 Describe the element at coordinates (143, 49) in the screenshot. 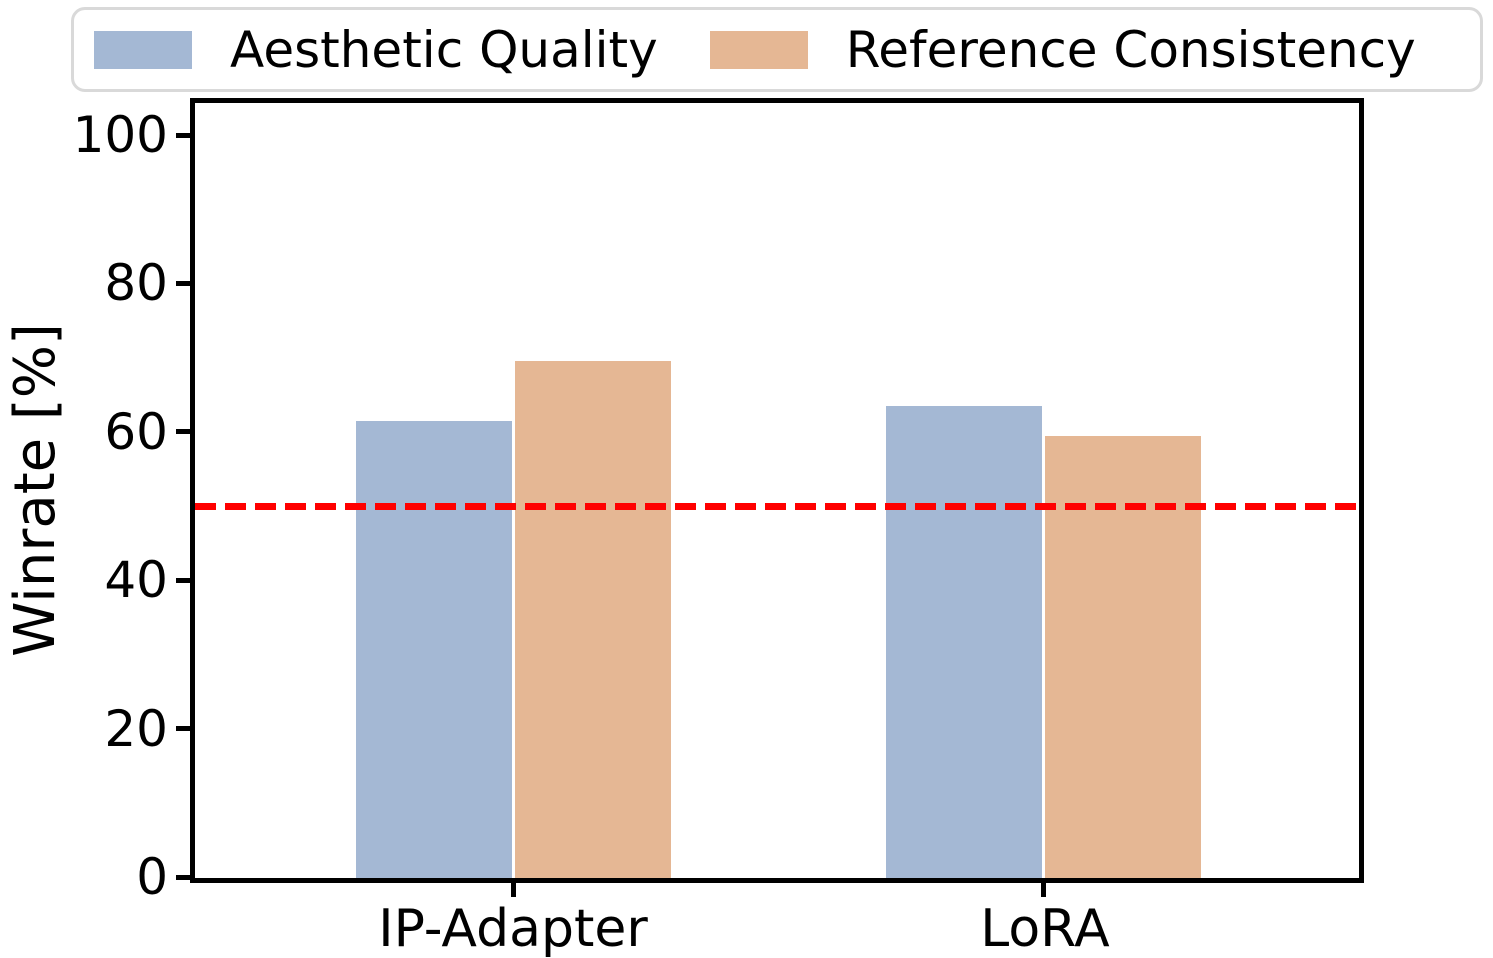

I see `aesthetic-quality-swatch` at that location.